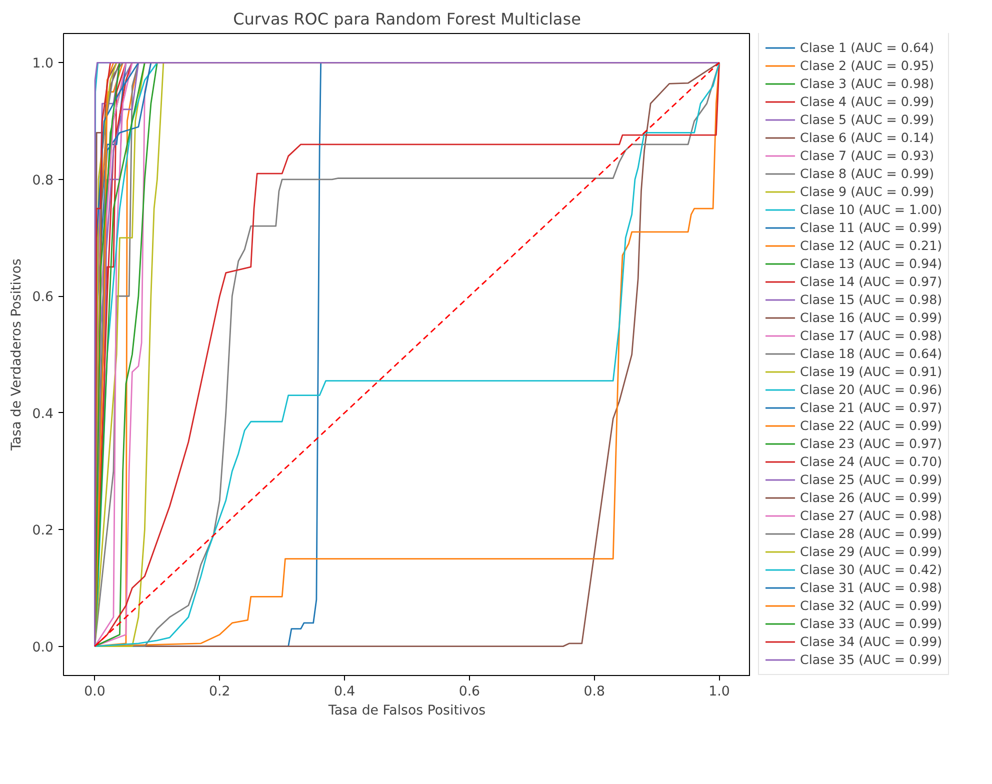 This screenshot has height=784, width=992. Describe the element at coordinates (867, 173) in the screenshot. I see `legend-label: Clase 8 (AUC = 0.99)` at that location.